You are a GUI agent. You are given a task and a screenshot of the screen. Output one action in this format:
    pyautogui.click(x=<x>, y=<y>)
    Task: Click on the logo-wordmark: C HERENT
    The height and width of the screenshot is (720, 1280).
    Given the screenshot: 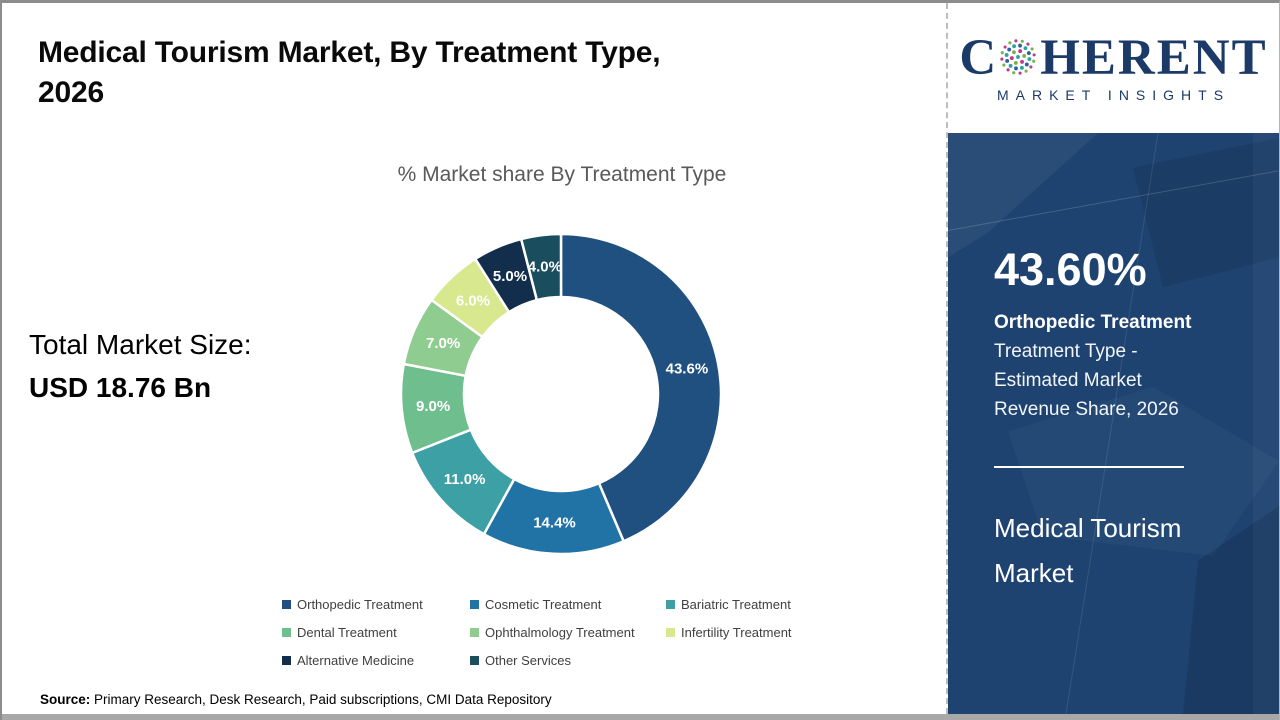 What is the action you would take?
    pyautogui.click(x=1113, y=58)
    